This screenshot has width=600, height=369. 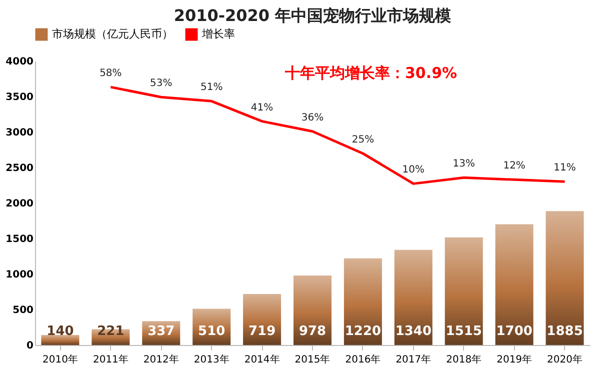 What do you see at coordinates (212, 360) in the screenshot?
I see `x-tick-label: 2013年` at bounding box center [212, 360].